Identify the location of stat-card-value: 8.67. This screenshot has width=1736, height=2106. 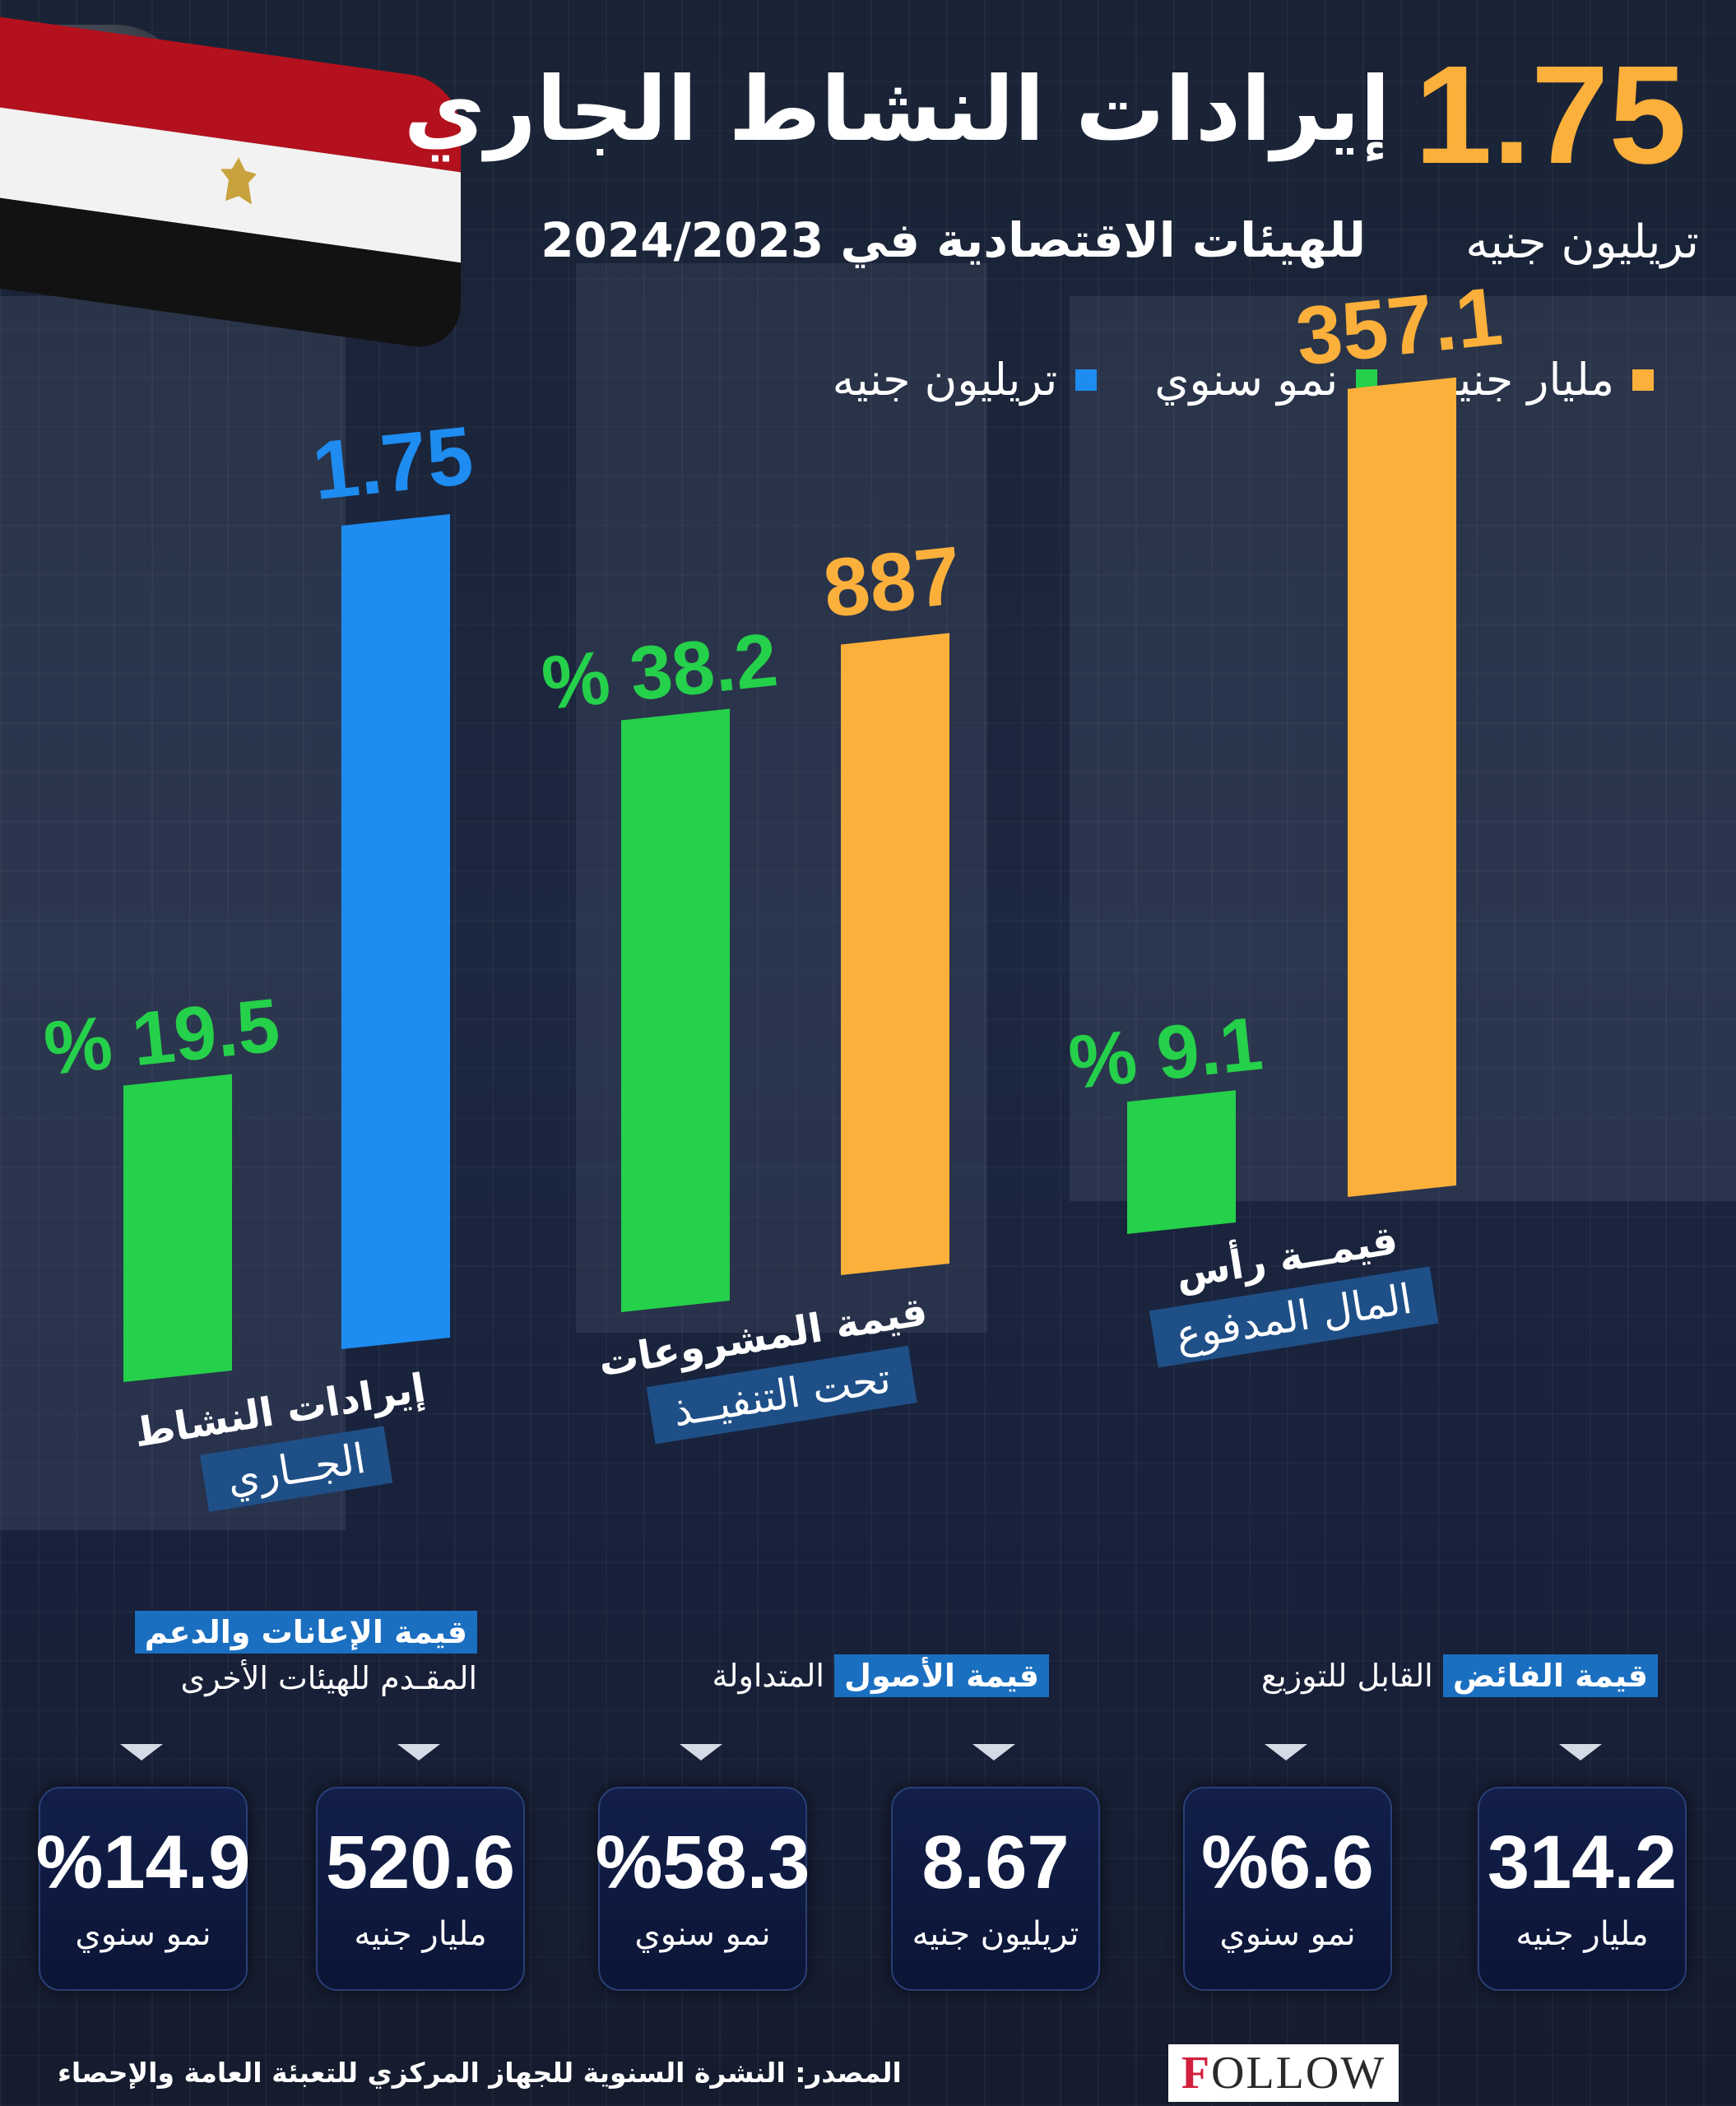
(996, 1862).